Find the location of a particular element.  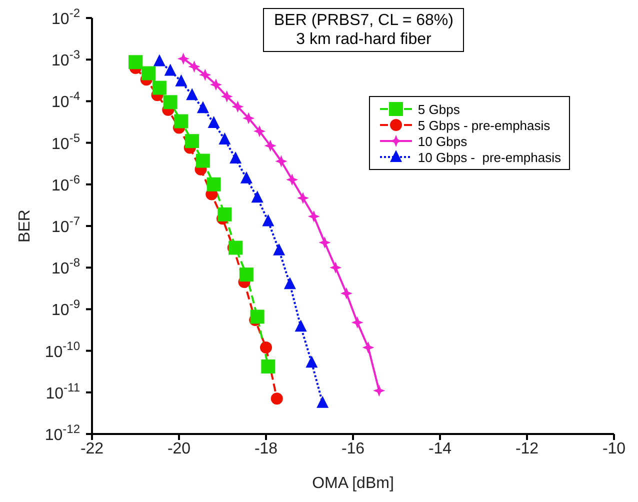

y-tick-label: 10$^{-6}$ is located at coordinates (66, 183).